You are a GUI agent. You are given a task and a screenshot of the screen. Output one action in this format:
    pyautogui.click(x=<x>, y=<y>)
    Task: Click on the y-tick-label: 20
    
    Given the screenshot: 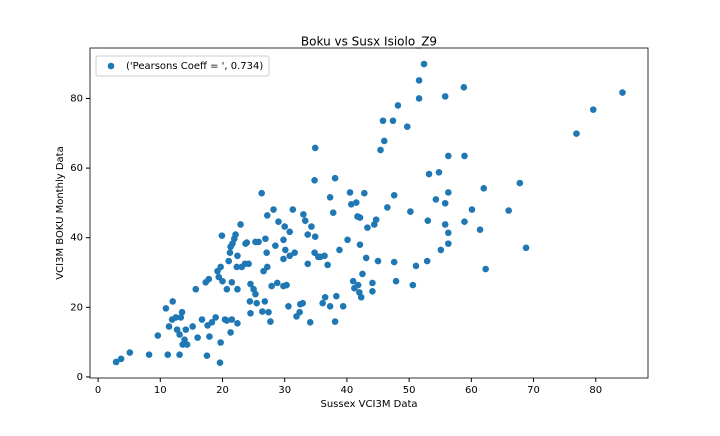 What is the action you would take?
    pyautogui.click(x=76, y=307)
    